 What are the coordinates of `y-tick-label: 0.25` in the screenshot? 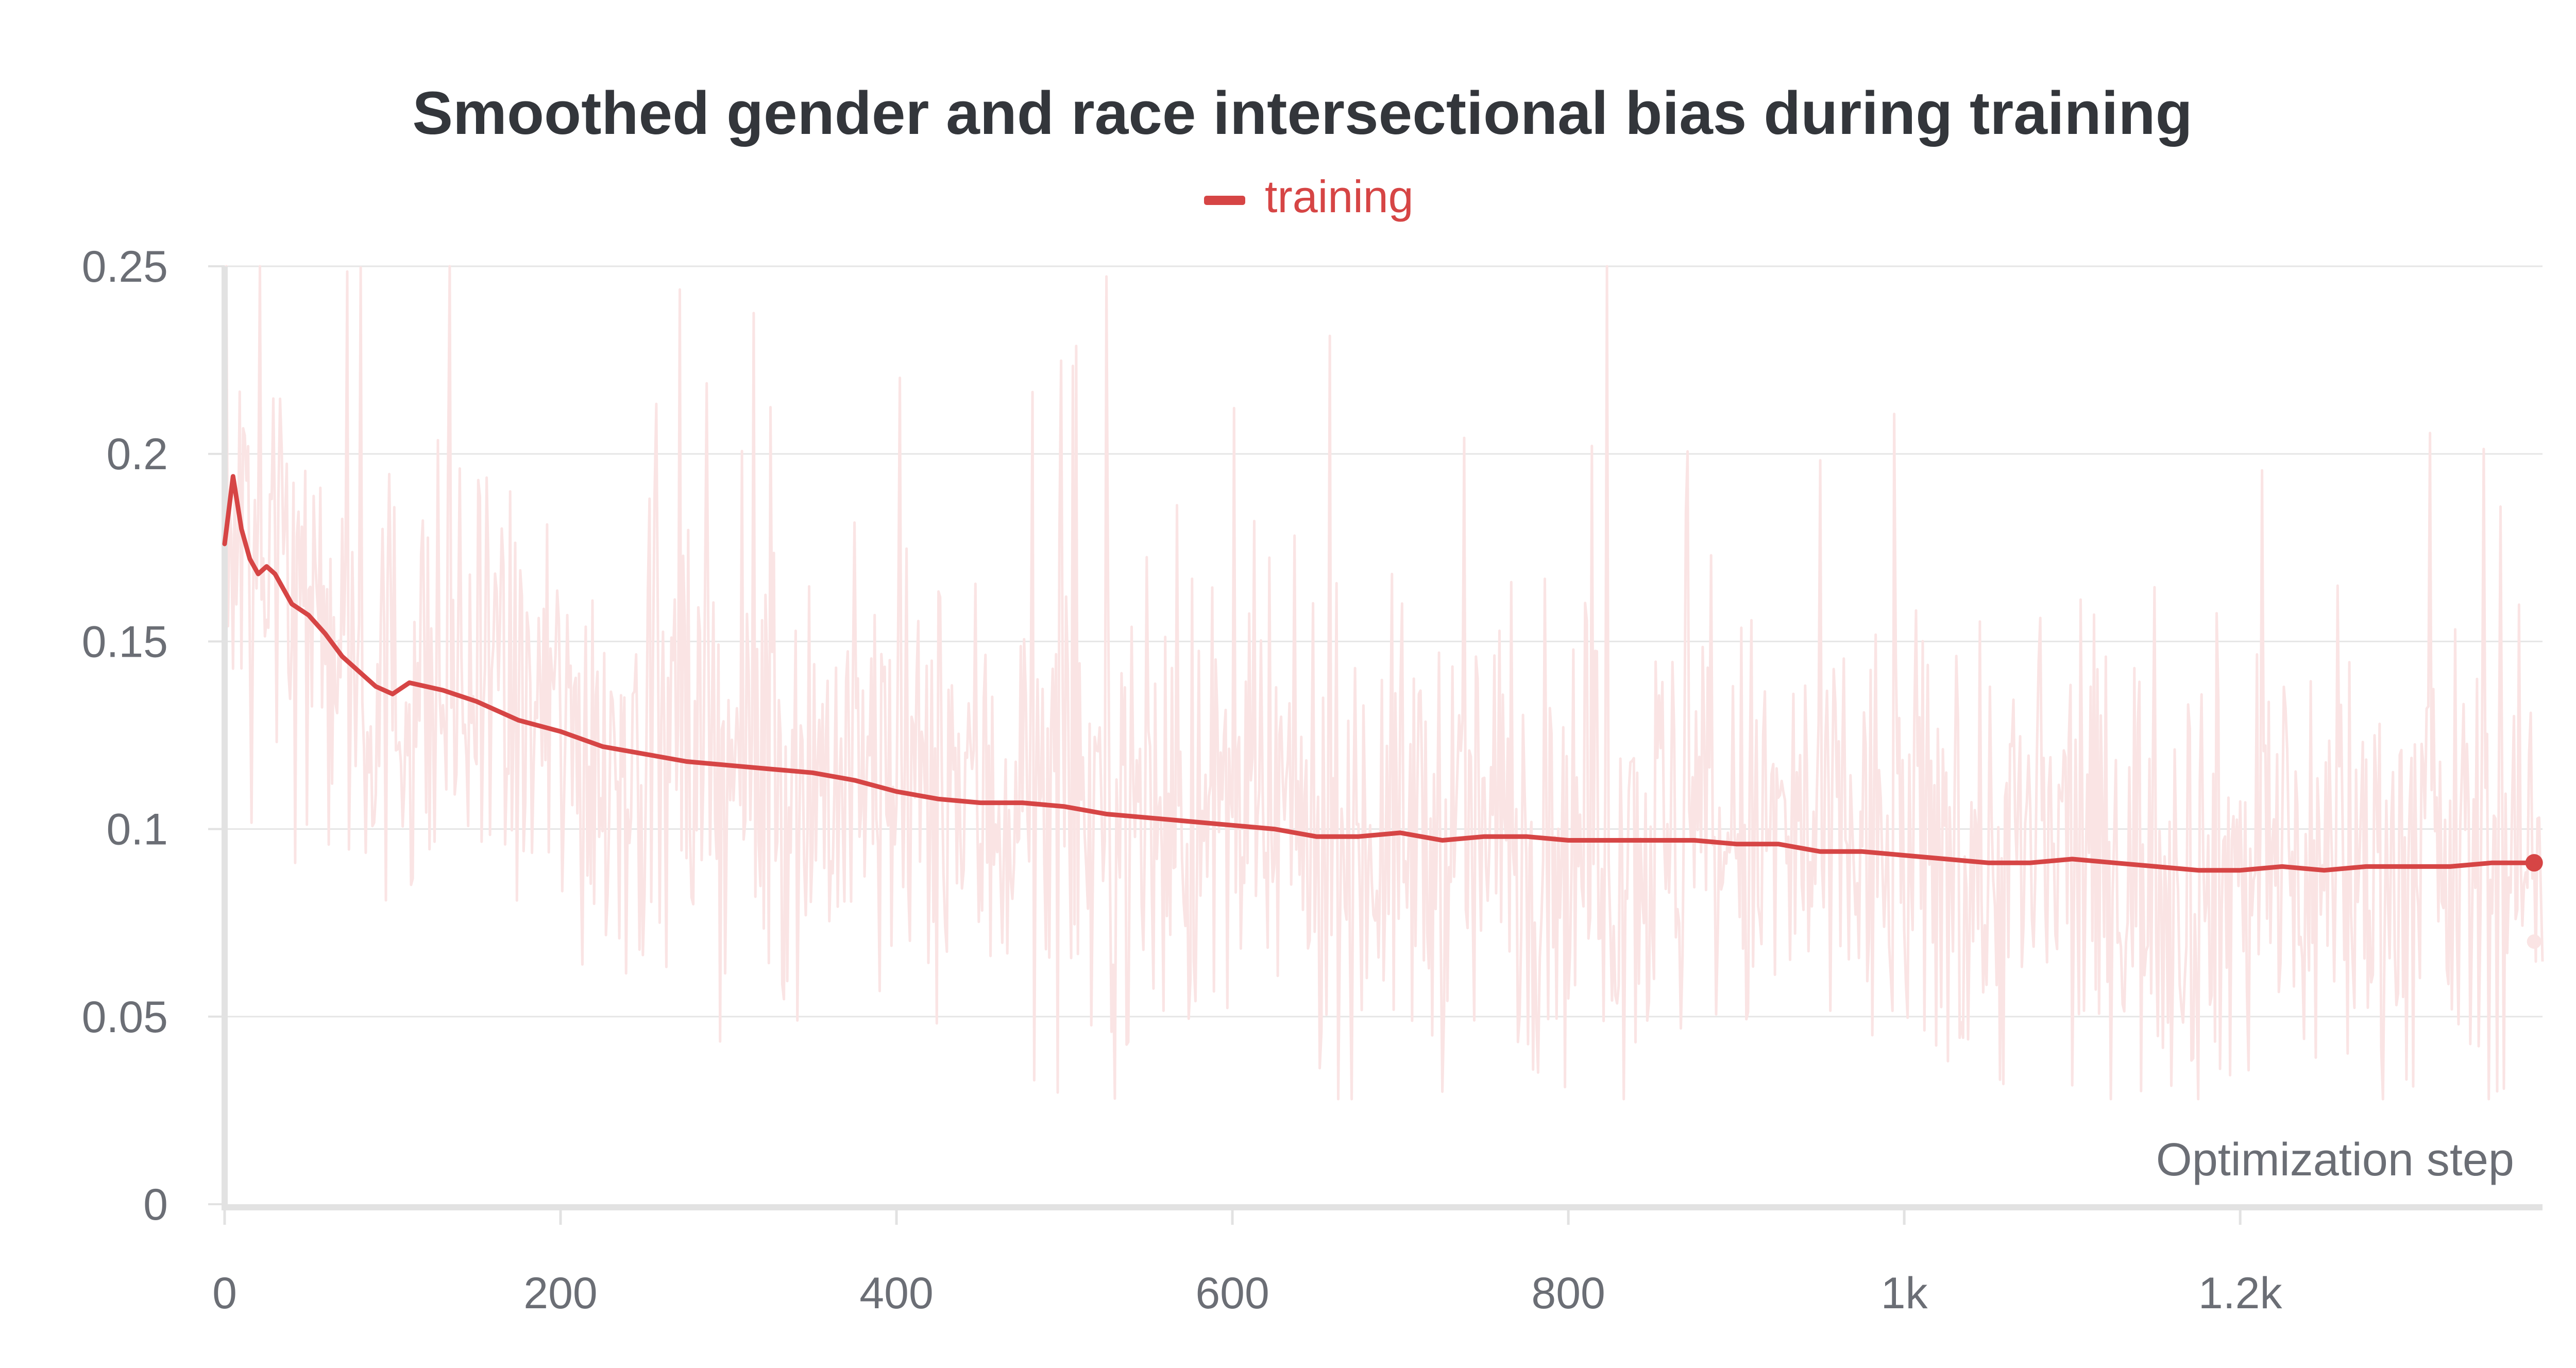 It's located at (125, 267).